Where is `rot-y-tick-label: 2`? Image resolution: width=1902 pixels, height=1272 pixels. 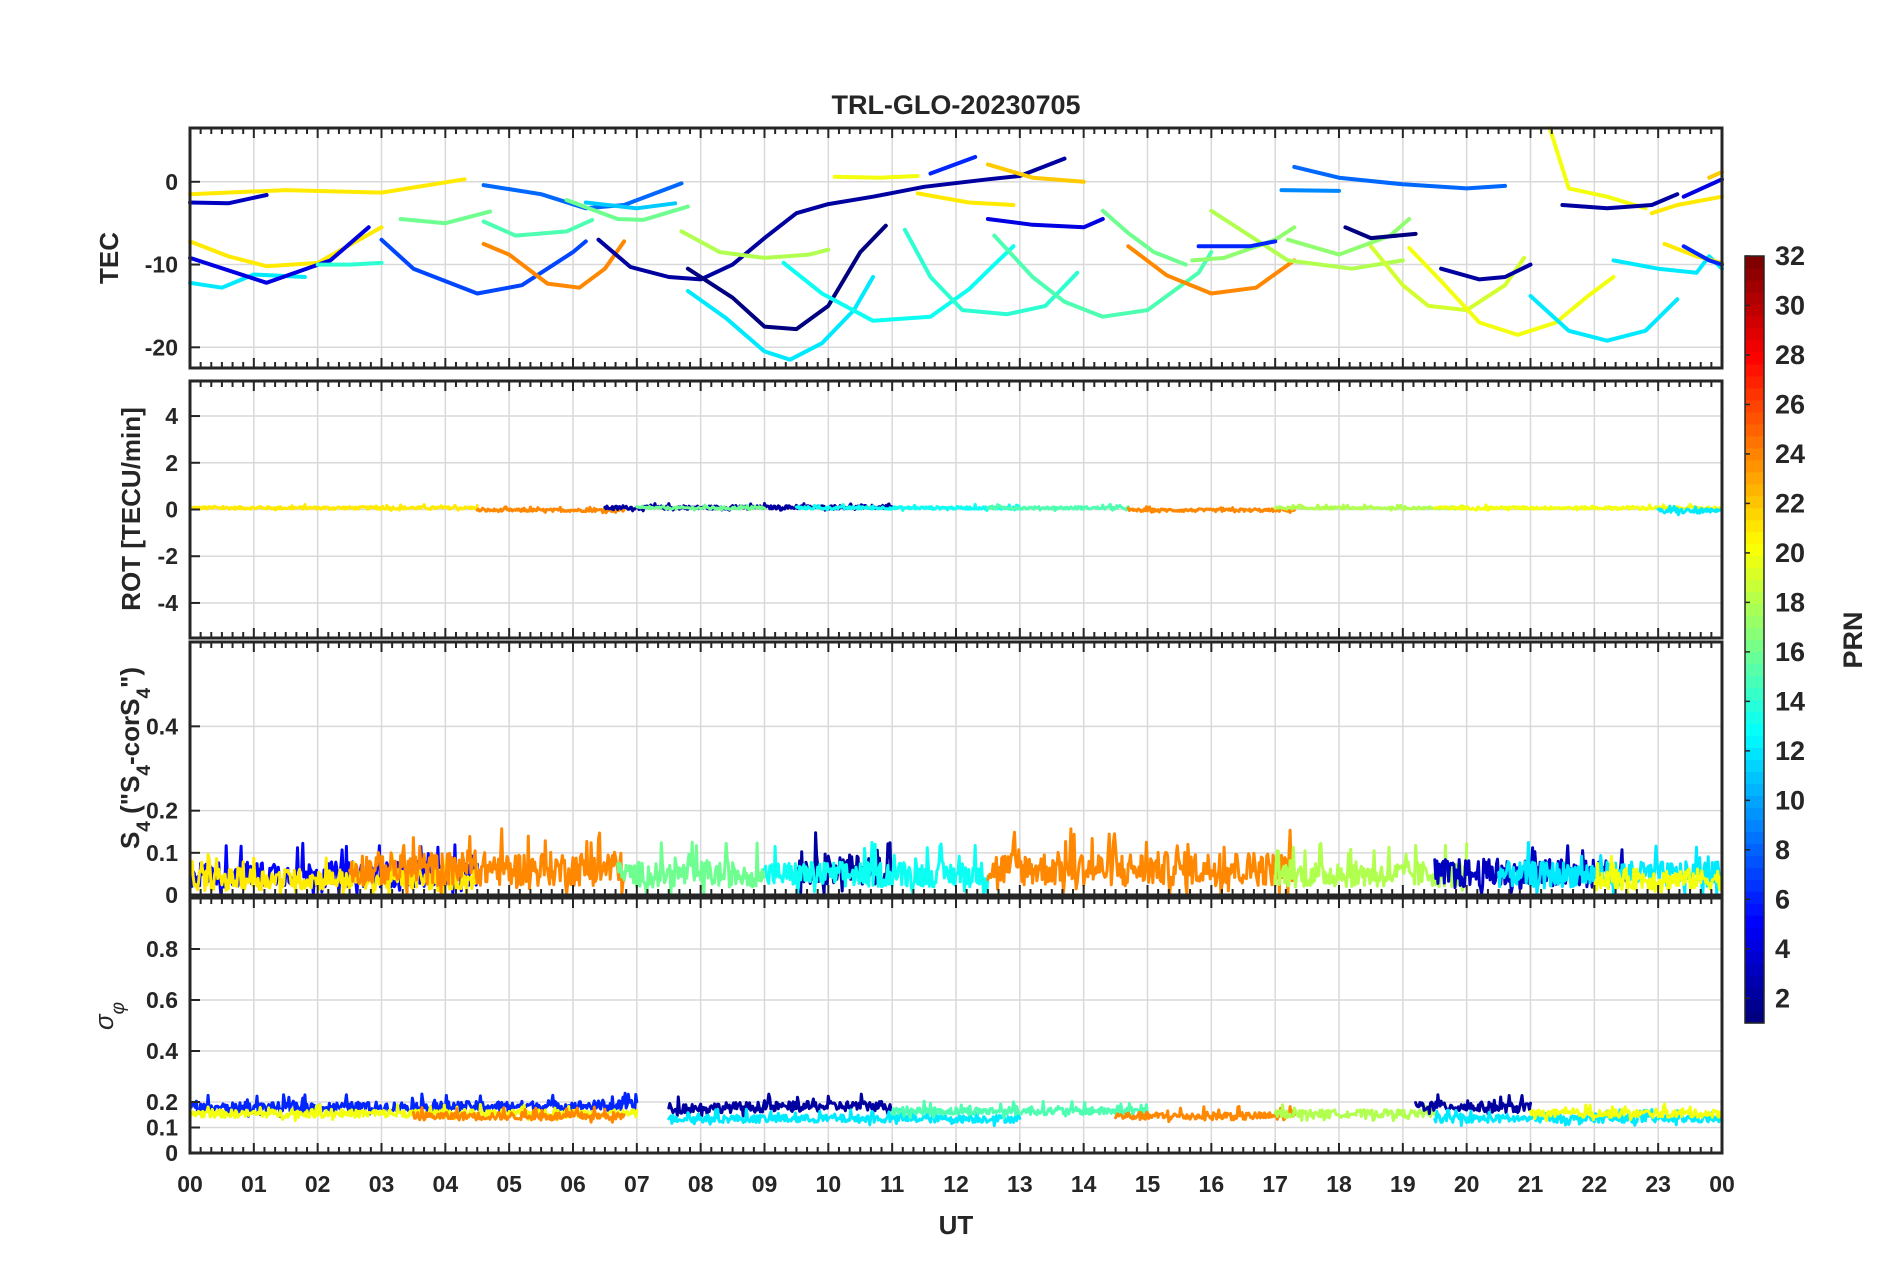 rot-y-tick-label: 2 is located at coordinates (171, 463).